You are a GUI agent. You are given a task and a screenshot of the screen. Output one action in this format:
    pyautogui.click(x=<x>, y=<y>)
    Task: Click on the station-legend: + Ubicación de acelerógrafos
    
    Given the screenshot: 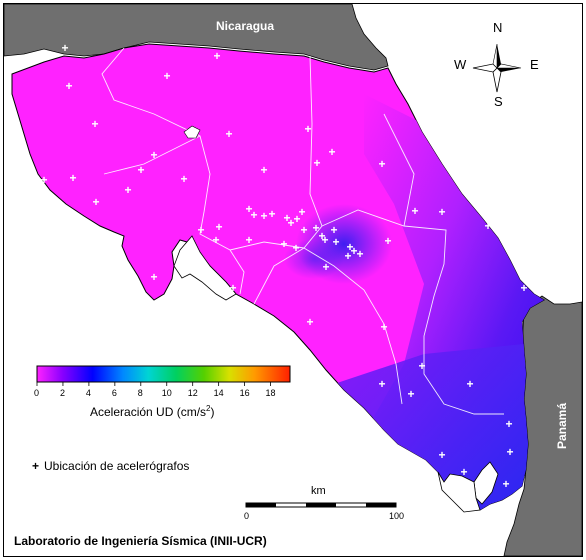 What is the action you would take?
    pyautogui.click(x=110, y=466)
    